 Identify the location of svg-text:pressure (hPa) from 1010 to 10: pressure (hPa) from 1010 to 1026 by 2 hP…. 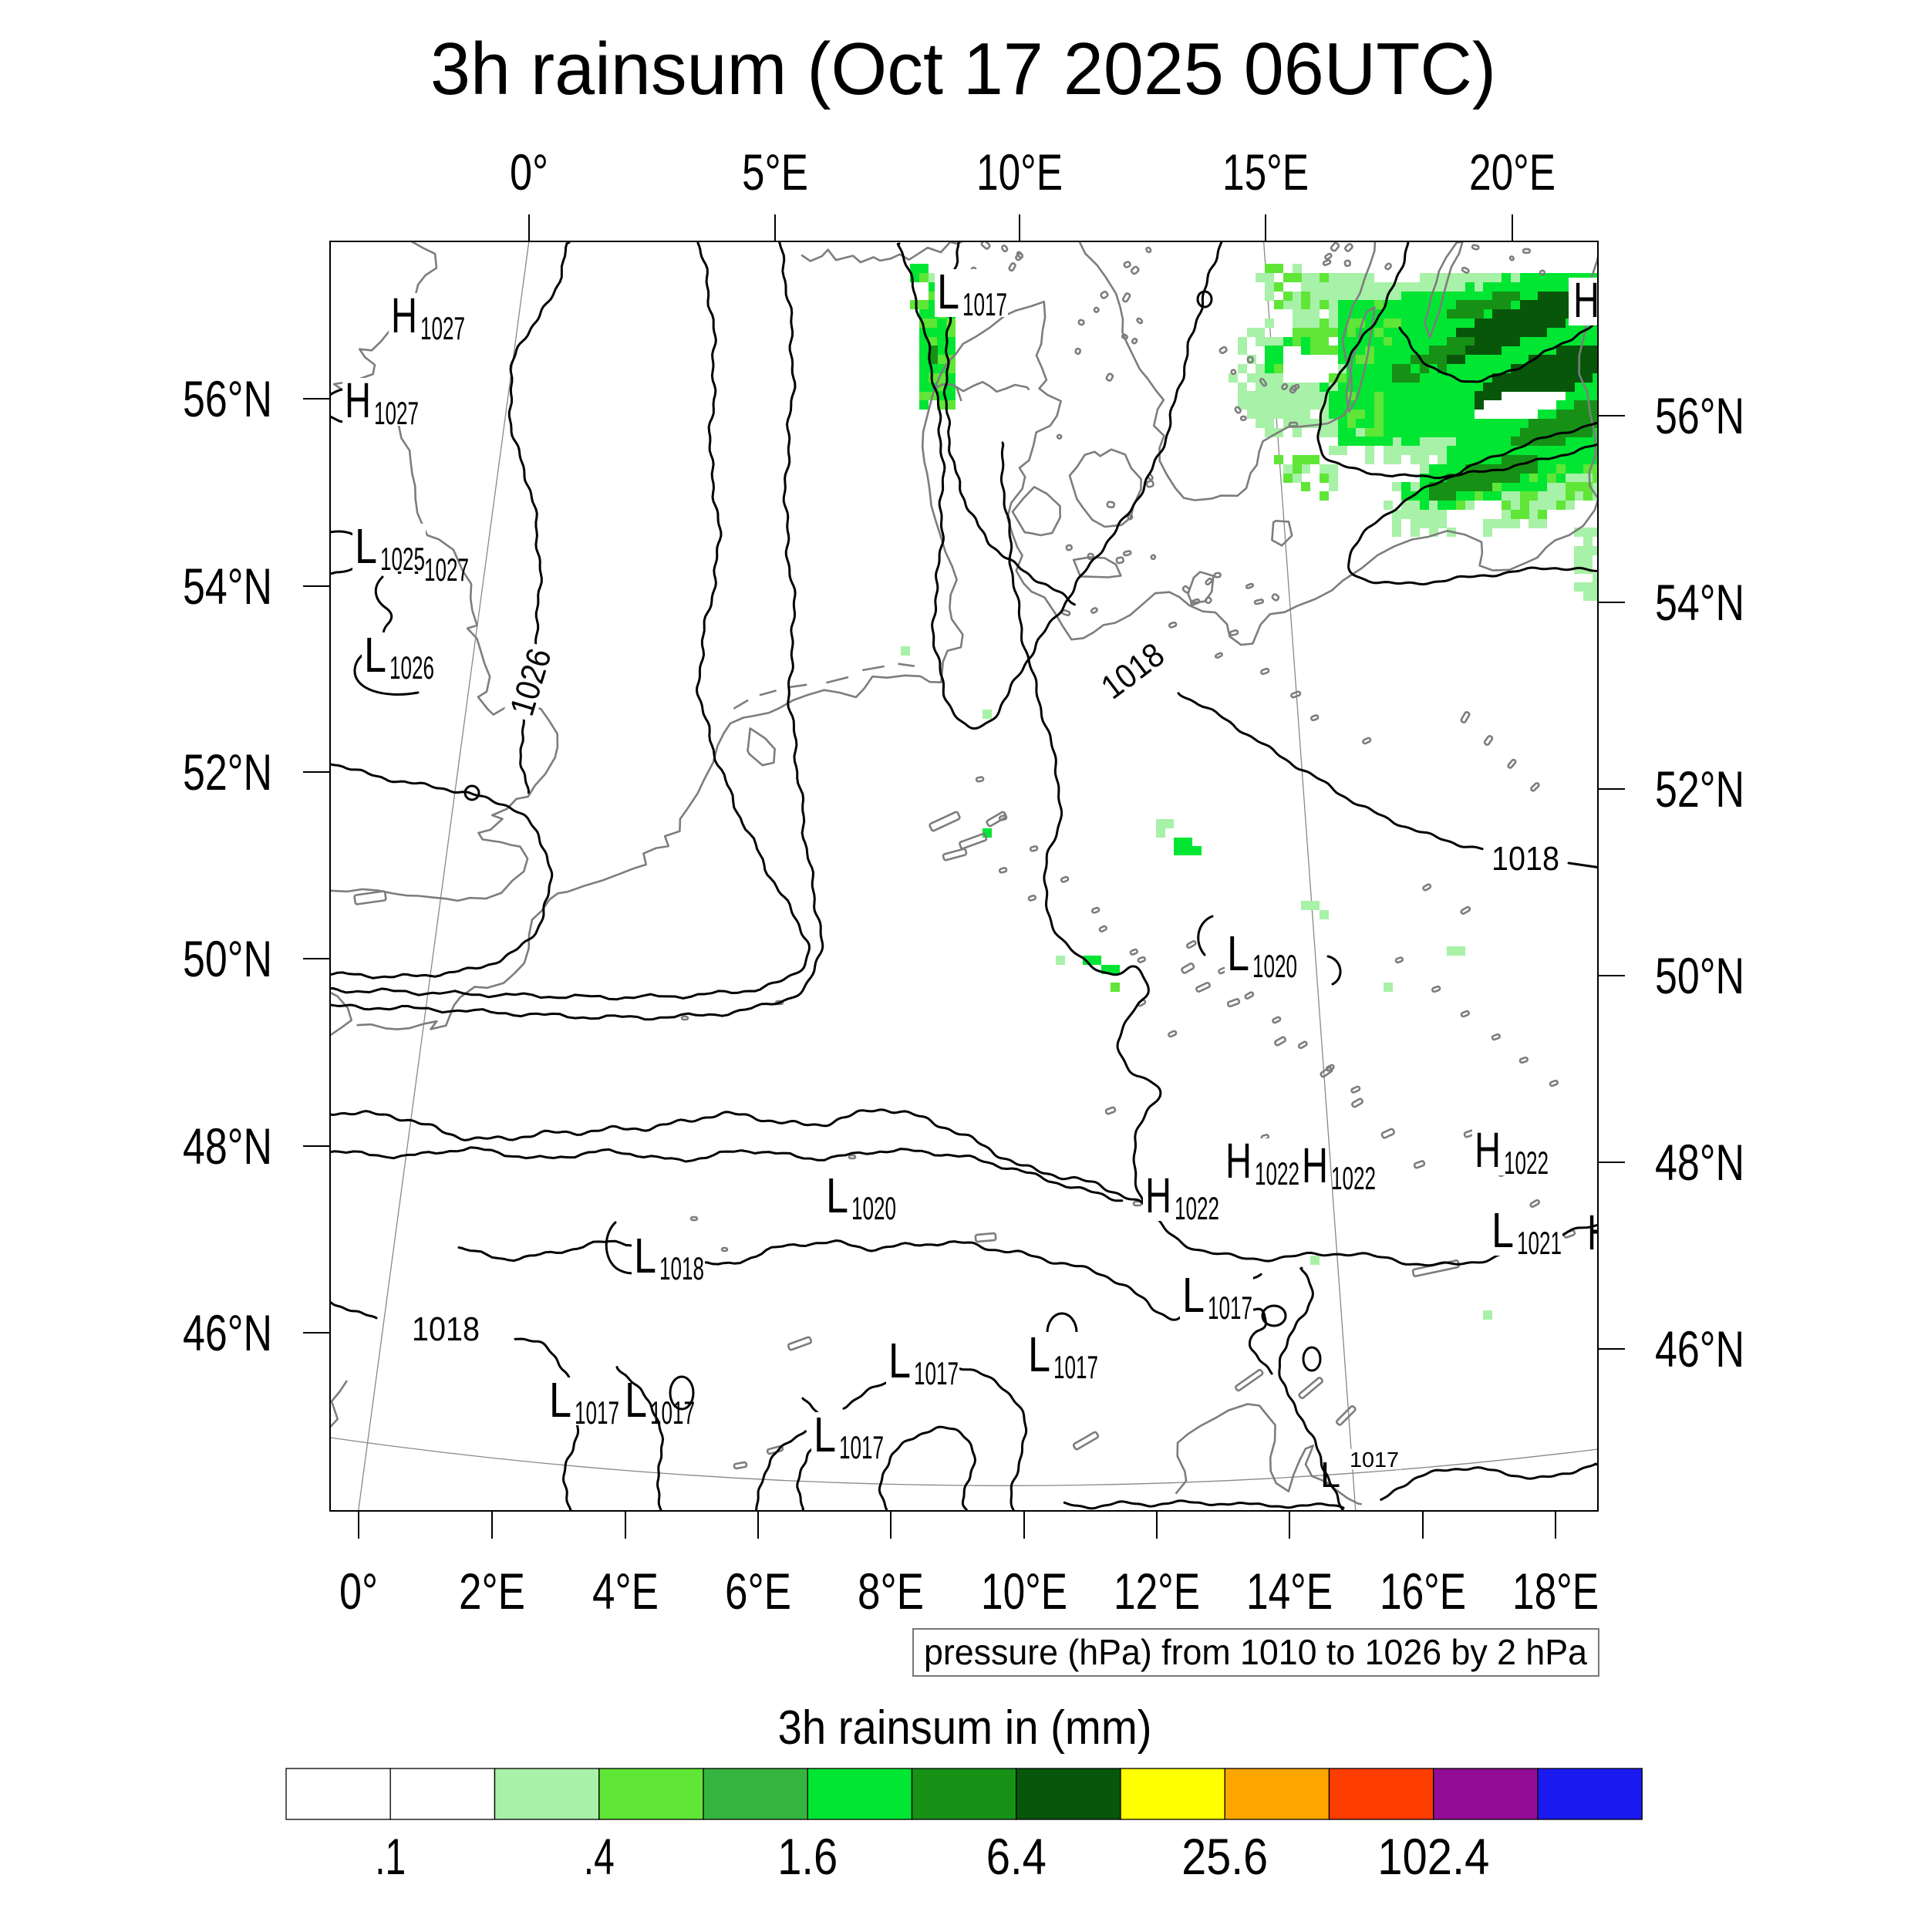
(1255, 1652).